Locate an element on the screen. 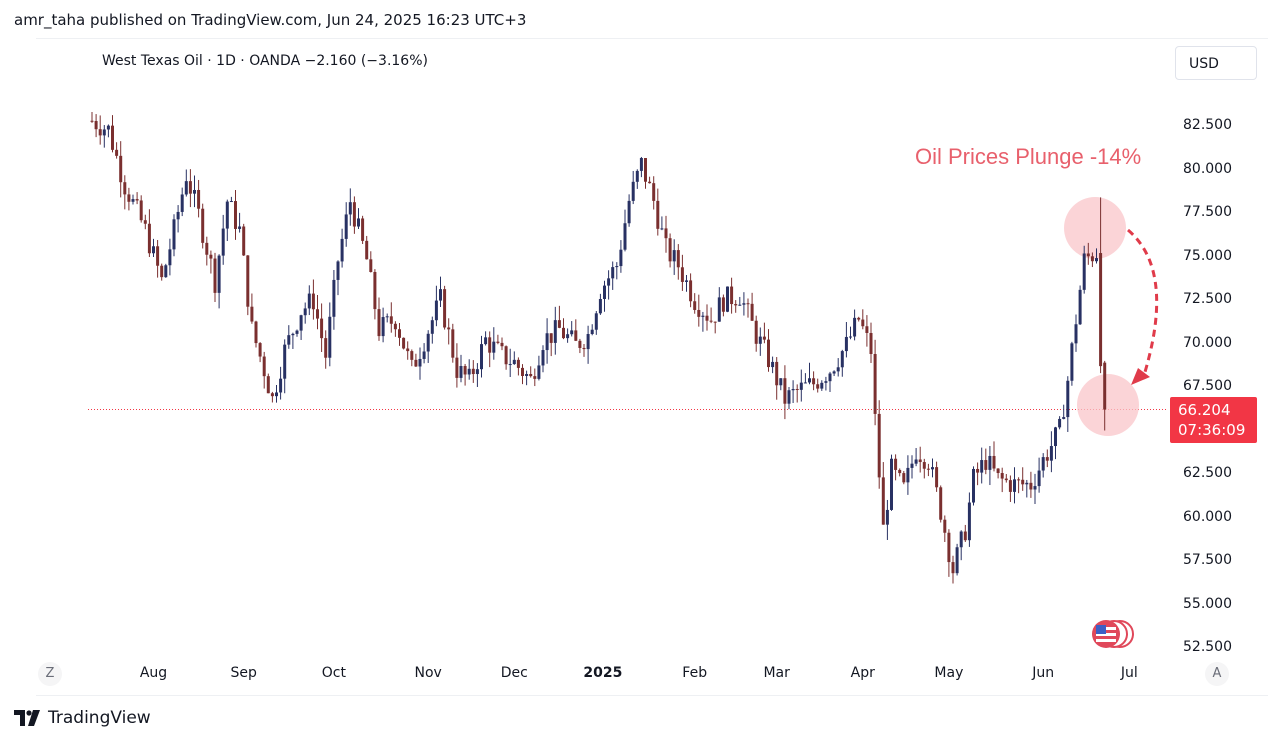  x-tick-label: 2025 is located at coordinates (603, 673).